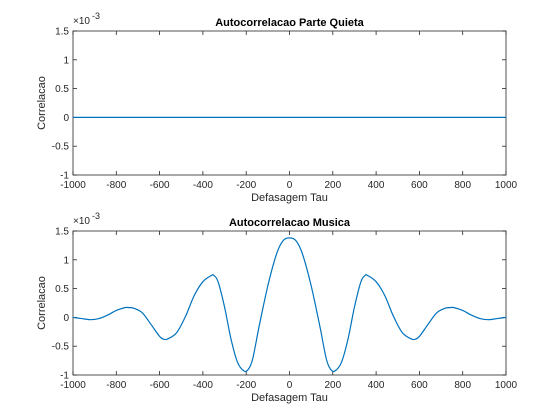 This screenshot has height=420, width=560. Describe the element at coordinates (289, 198) in the screenshot. I see `x-axis-label-1: Defasagem Tau` at that location.